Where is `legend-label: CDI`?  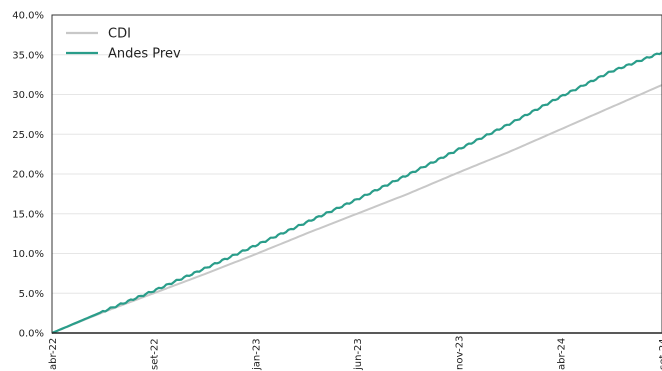
legend-label: CDI is located at coordinates (119, 34).